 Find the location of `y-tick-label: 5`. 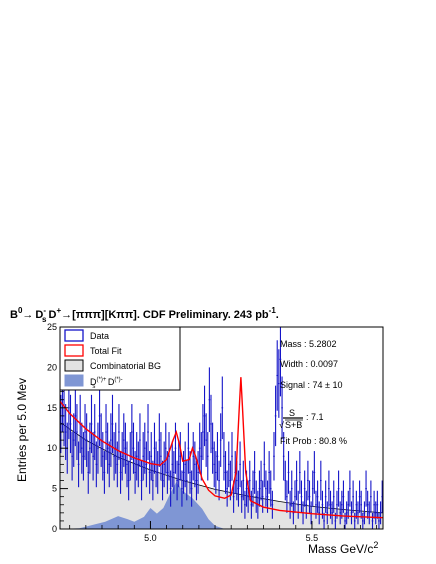

y-tick-label: 5 is located at coordinates (54, 489).